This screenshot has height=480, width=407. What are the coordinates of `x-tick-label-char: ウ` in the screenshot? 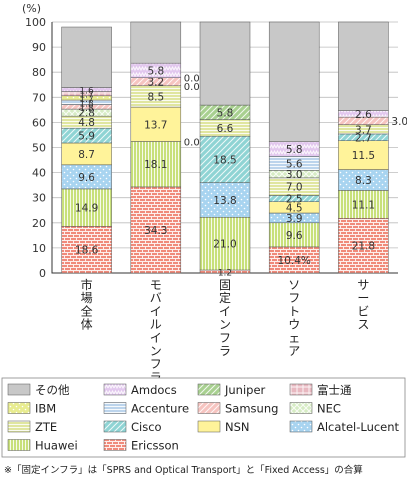 It's located at (294, 325).